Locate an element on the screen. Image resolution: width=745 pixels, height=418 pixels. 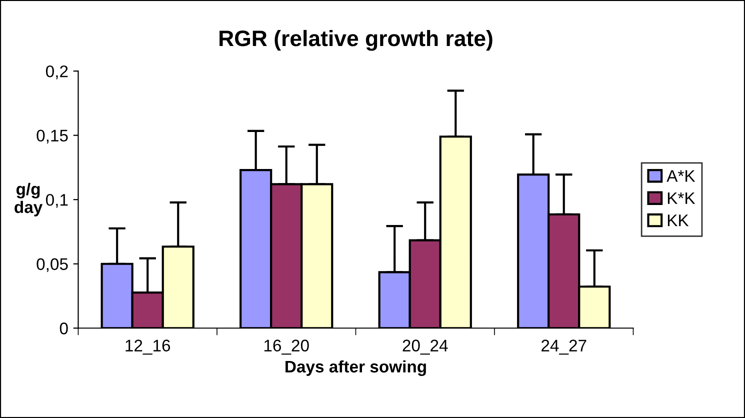
y-tick-label: 0 is located at coordinates (64, 328).